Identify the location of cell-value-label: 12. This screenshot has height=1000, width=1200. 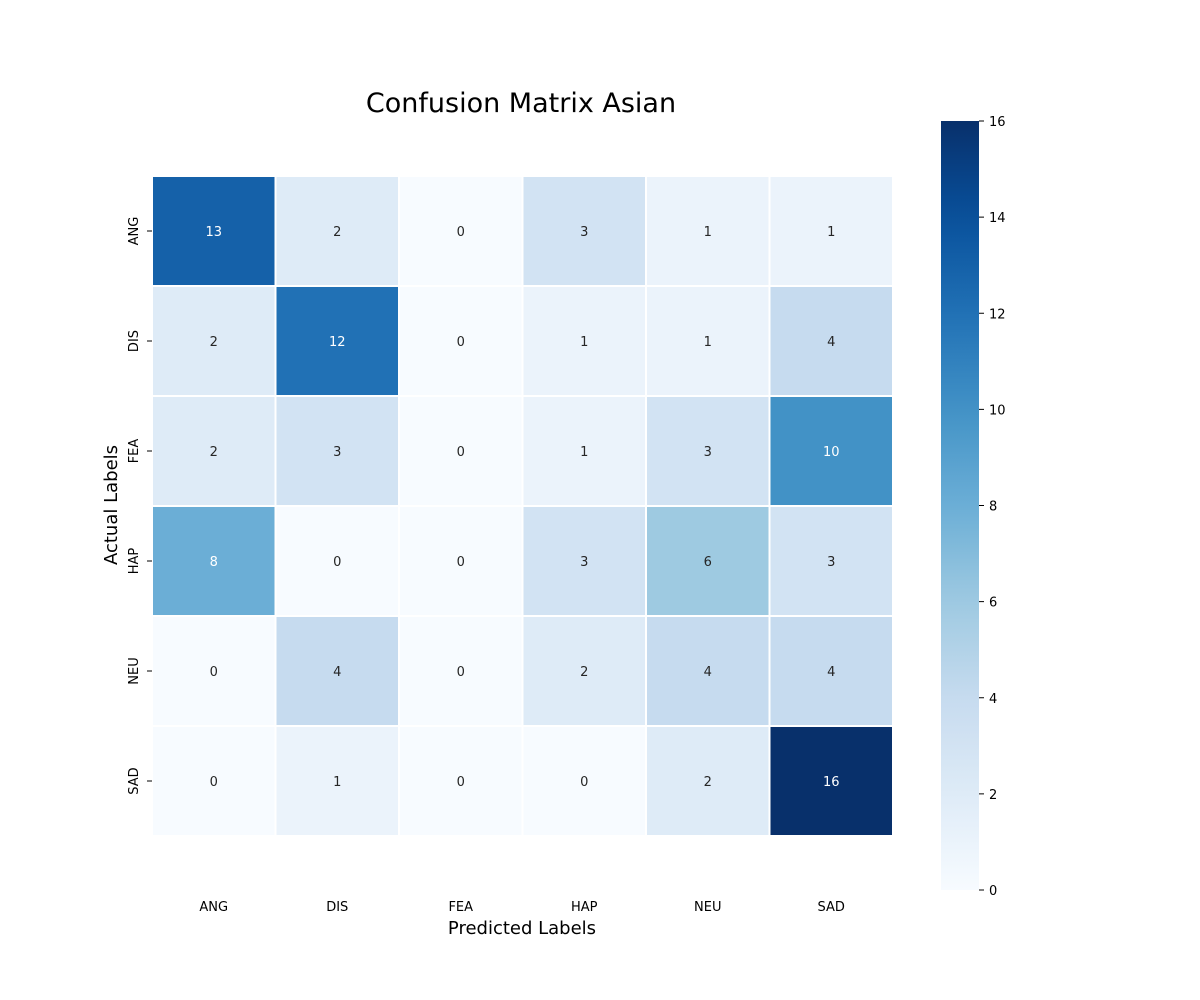
(337, 342).